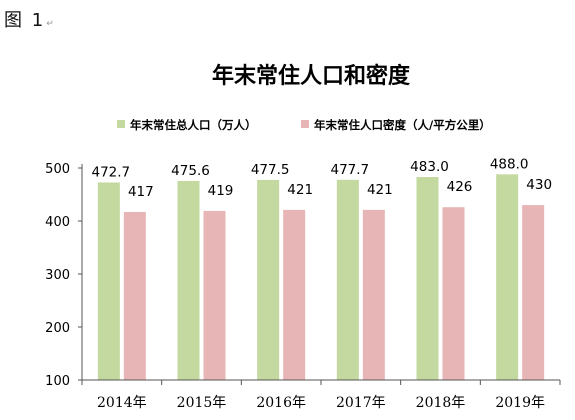 This screenshot has width=575, height=420. What do you see at coordinates (441, 403) in the screenshot?
I see `x-tick-label-4: 2018年` at bounding box center [441, 403].